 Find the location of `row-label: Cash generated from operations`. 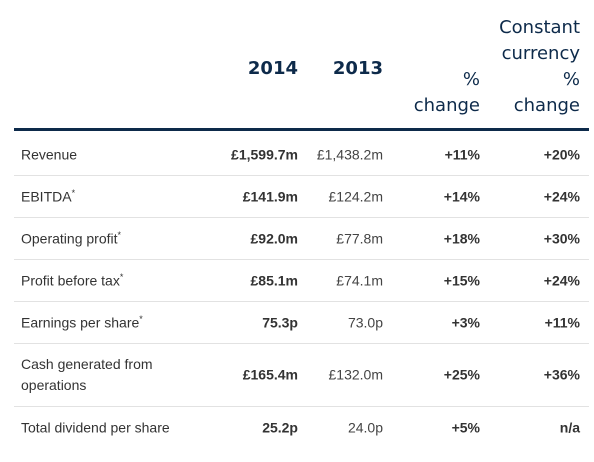

row-label: Cash generated from operations is located at coordinates (111, 375).